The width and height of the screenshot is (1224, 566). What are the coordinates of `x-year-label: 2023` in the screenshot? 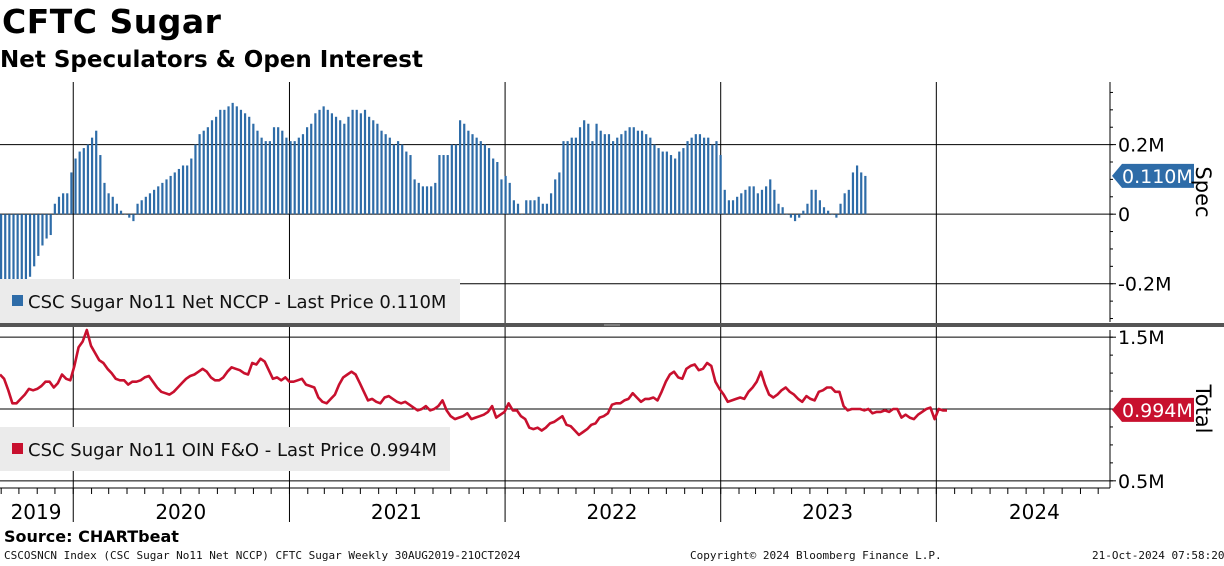 It's located at (827, 512).